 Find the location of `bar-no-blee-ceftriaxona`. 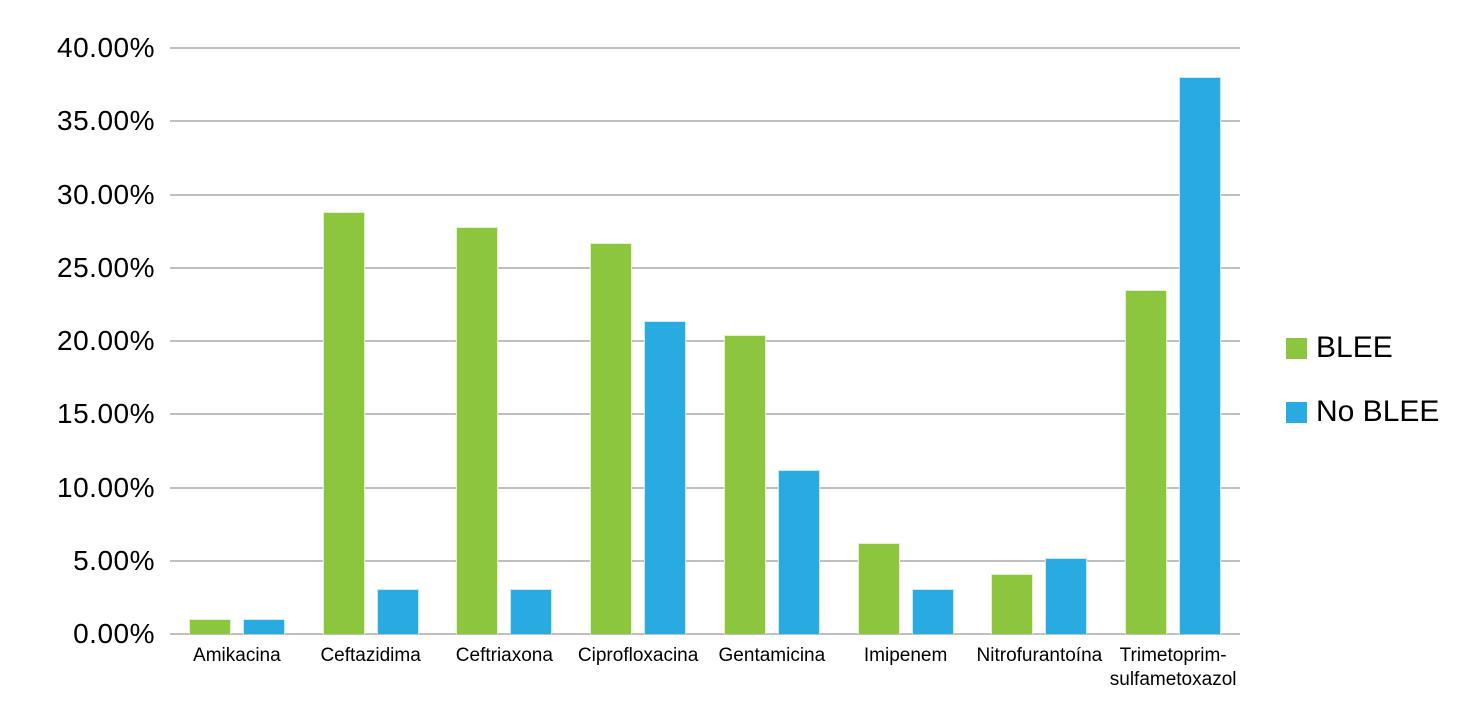

bar-no-blee-ceftriaxona is located at coordinates (531, 611).